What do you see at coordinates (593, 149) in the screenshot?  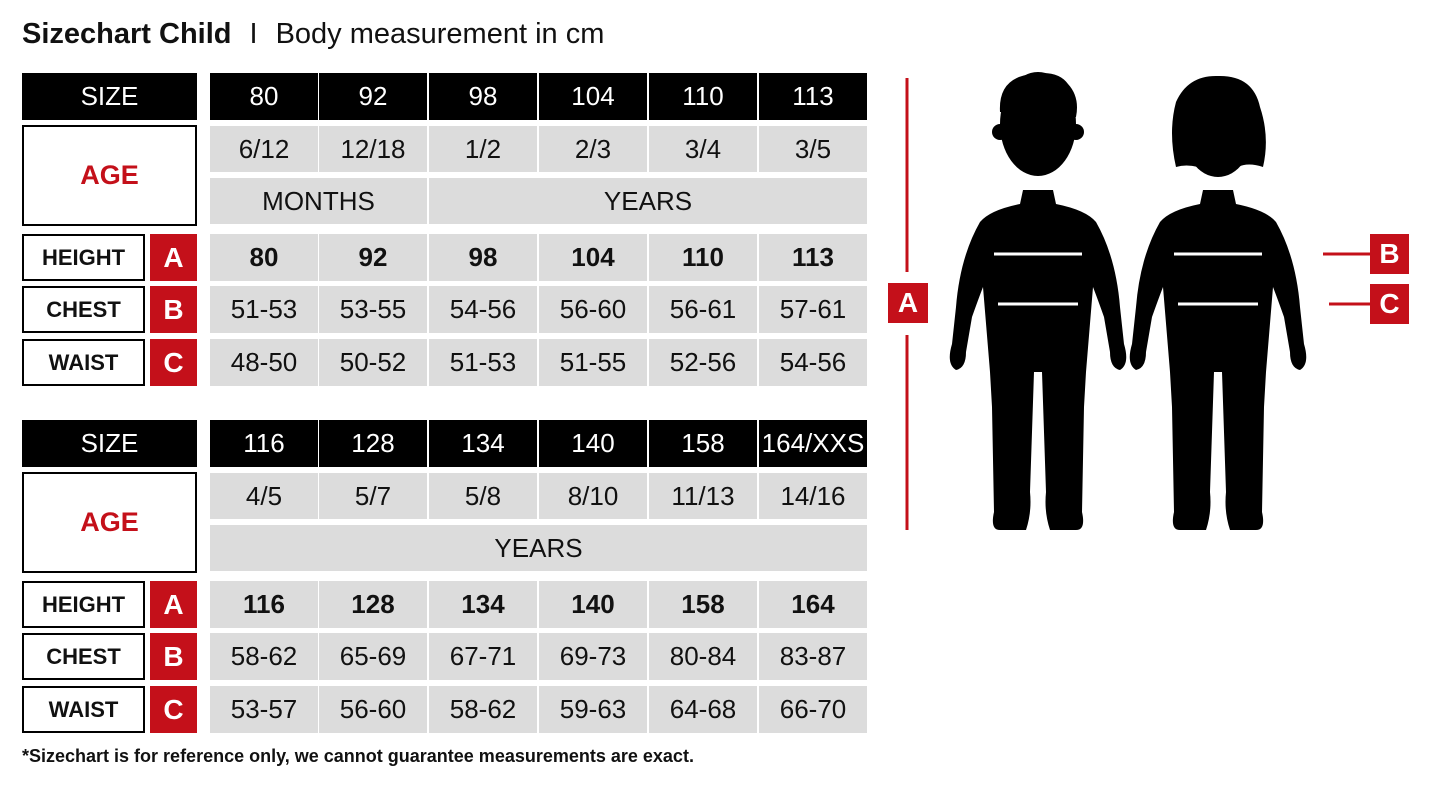 I see `age-cell: 2/3` at bounding box center [593, 149].